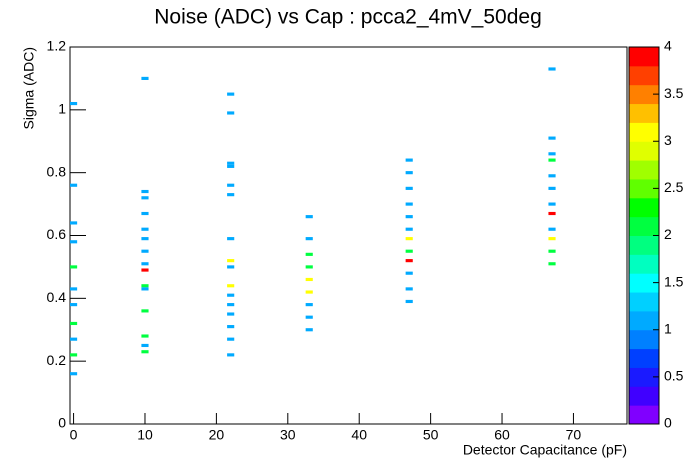 This screenshot has height=472, width=696. I want to click on z-tick-label: 4, so click(668, 46).